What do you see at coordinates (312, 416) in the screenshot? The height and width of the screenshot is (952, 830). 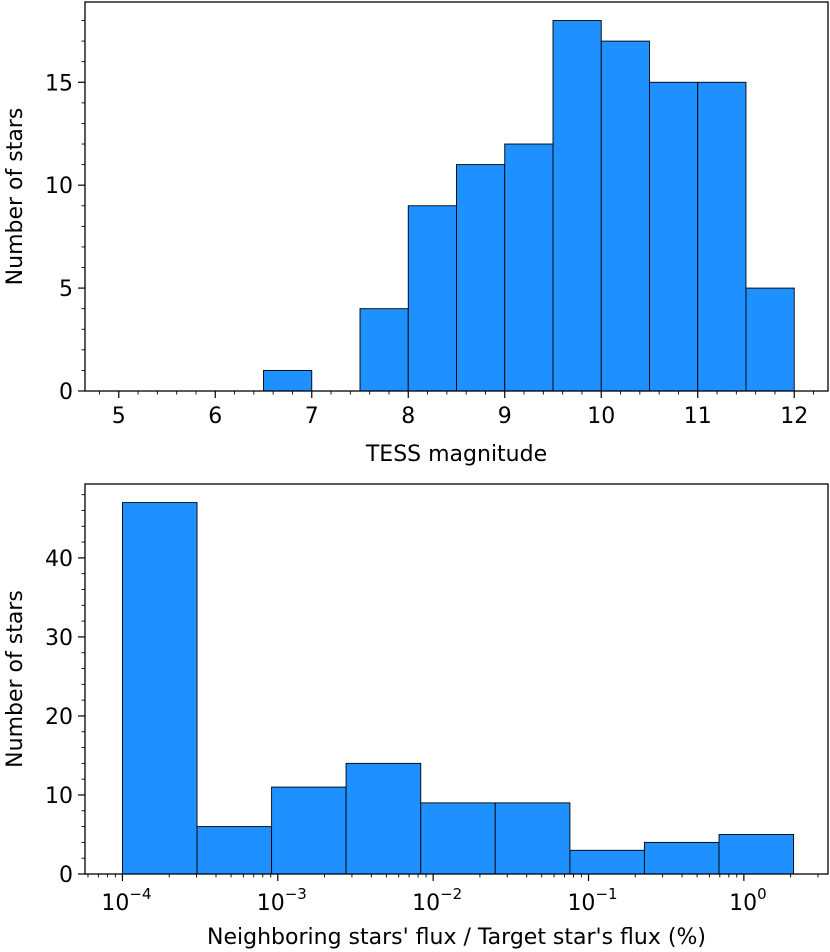 I see `top-xtick-label: 7` at bounding box center [312, 416].